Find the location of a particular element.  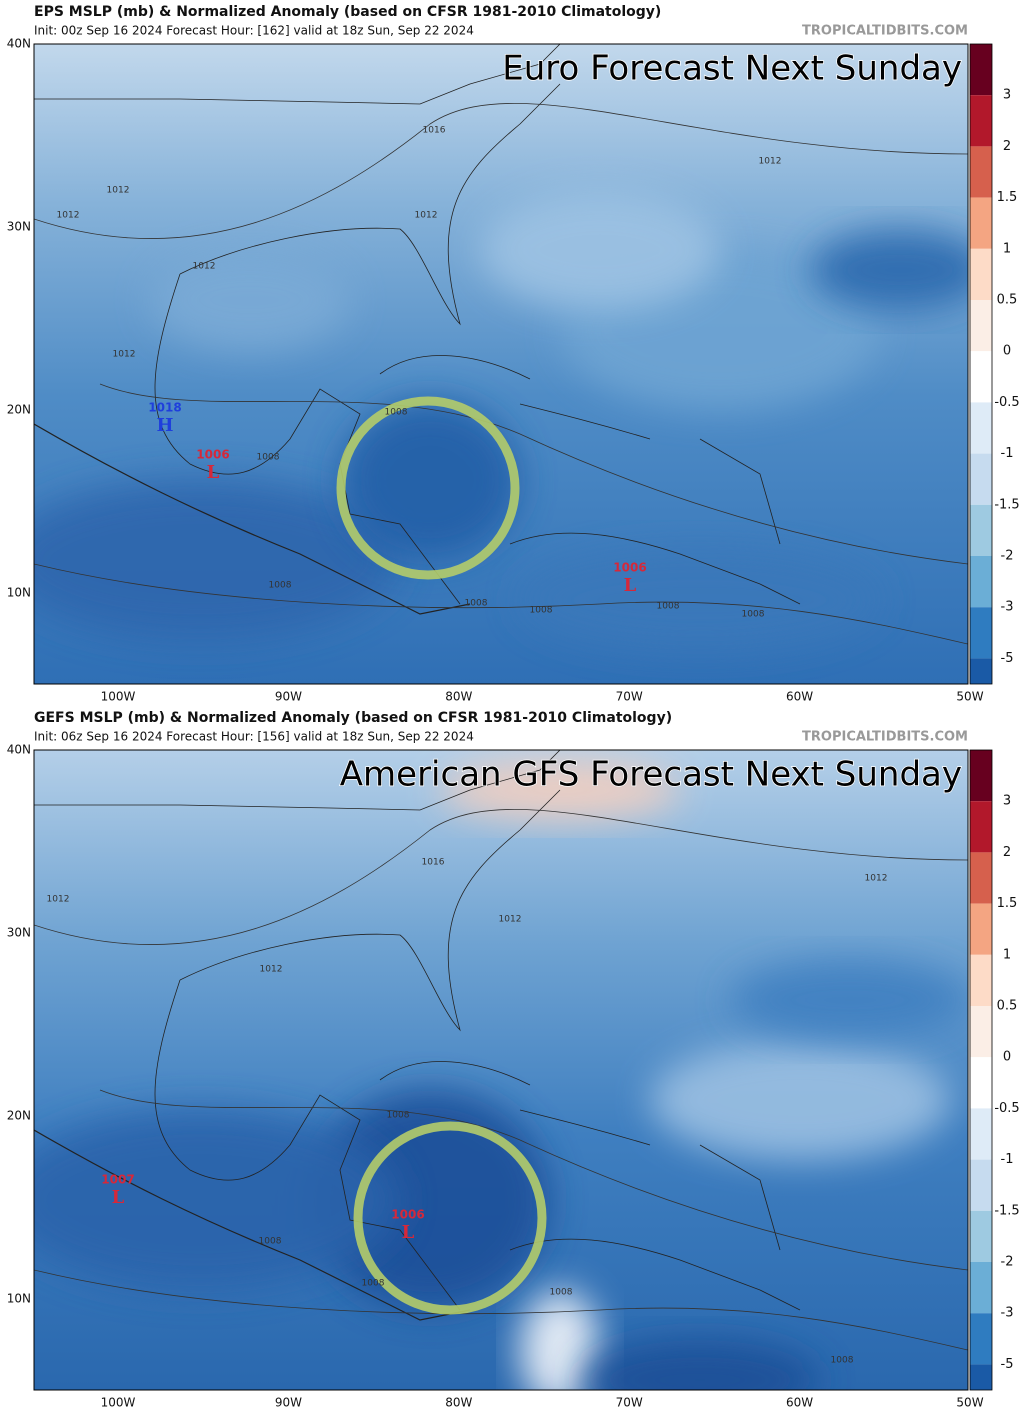

colorbar-label: 3 is located at coordinates (1007, 801).